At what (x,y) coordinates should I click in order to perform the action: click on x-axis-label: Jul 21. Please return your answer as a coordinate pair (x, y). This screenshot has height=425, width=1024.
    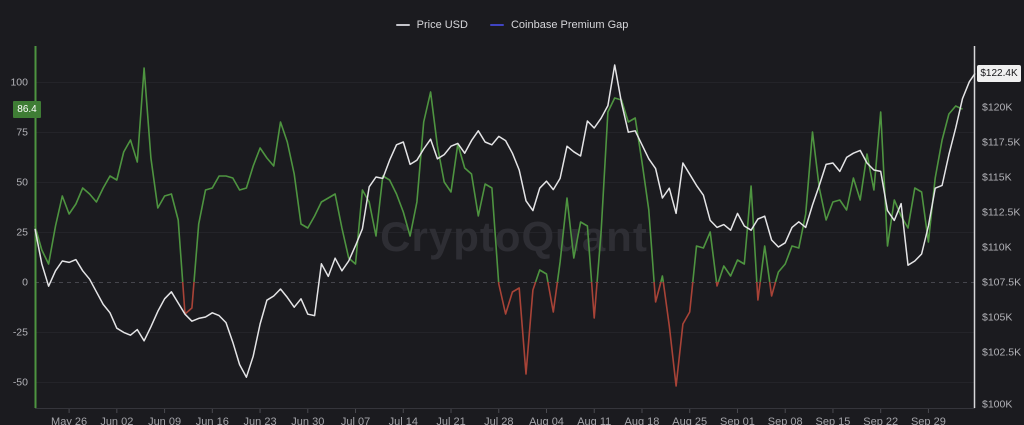
    Looking at the image, I should click on (450, 420).